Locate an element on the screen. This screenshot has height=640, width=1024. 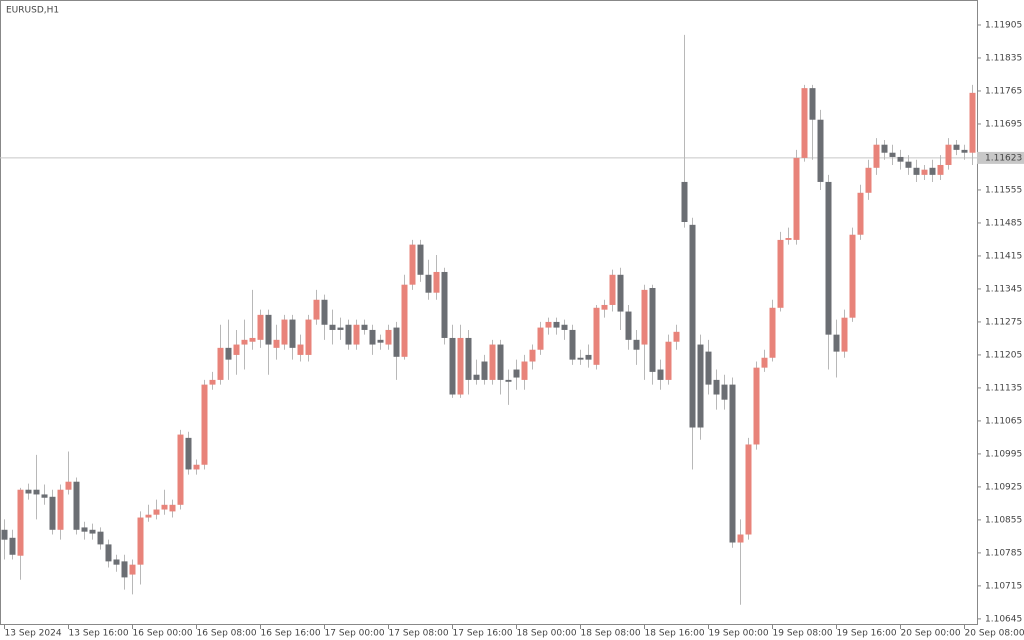
x-tick-label: 17 Sep 16:00 is located at coordinates (483, 634).